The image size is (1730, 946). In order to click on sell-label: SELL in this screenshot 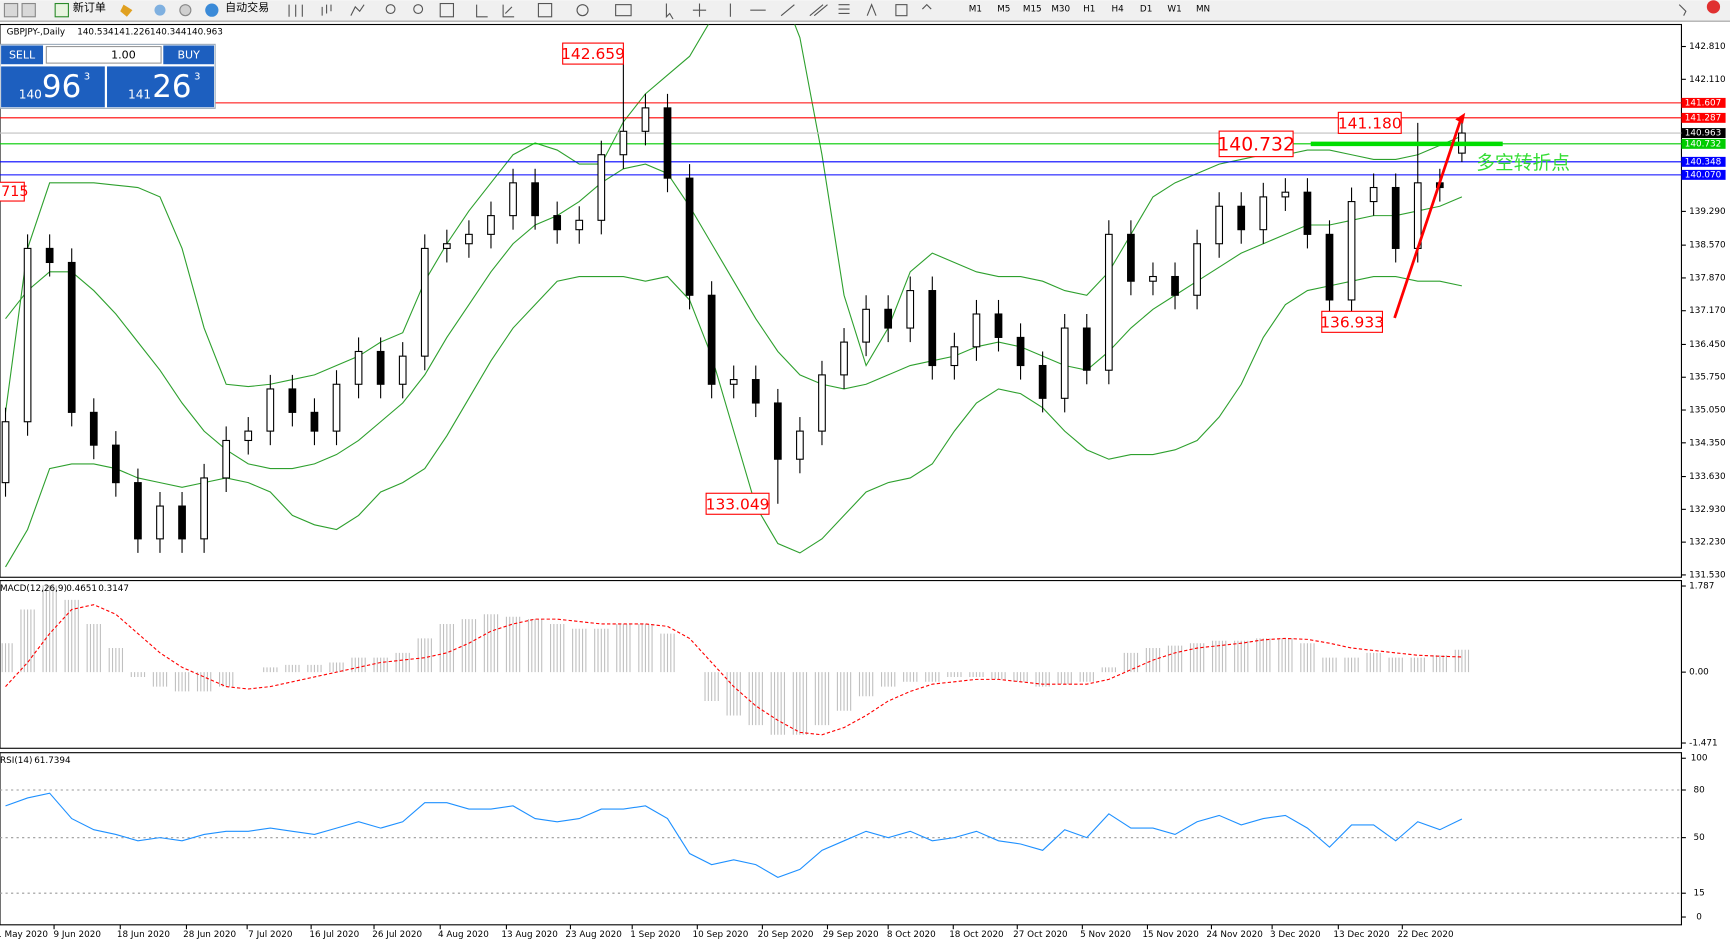, I will do `click(22, 54)`.